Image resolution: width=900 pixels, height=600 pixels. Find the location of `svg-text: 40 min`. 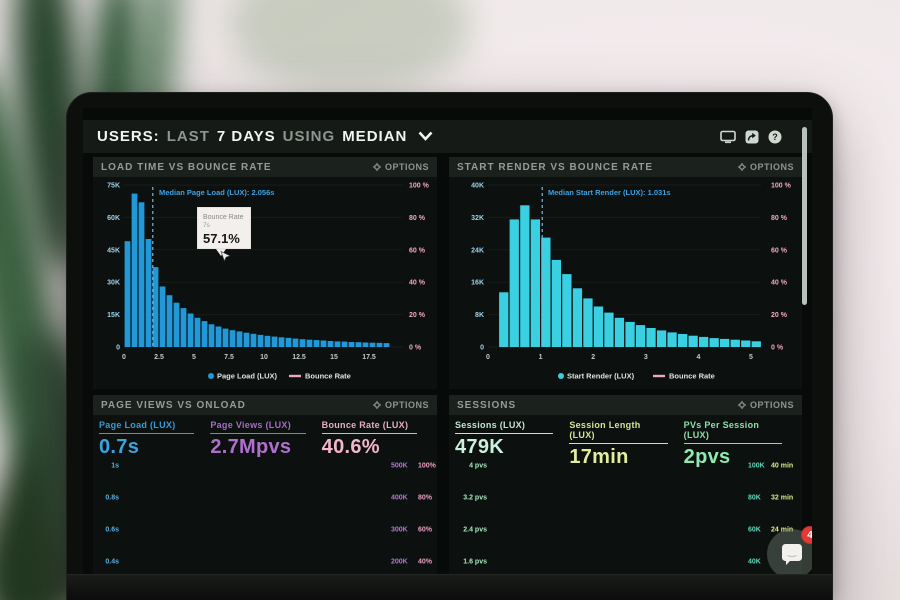

svg-text: 40 min is located at coordinates (782, 466).